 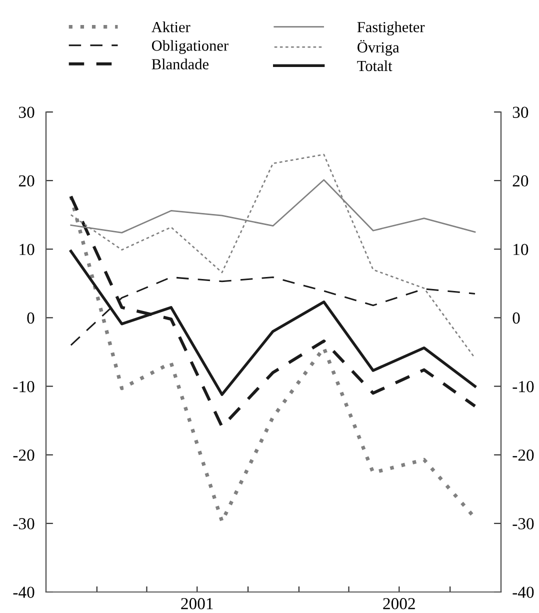 I want to click on y2-tick-label: -40, so click(x=523, y=592).